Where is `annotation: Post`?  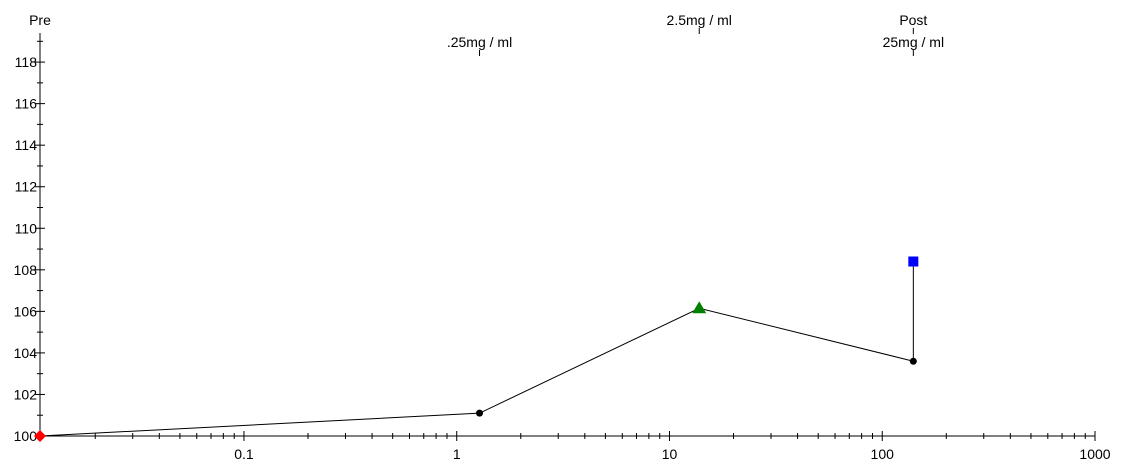
annotation: Post is located at coordinates (913, 20).